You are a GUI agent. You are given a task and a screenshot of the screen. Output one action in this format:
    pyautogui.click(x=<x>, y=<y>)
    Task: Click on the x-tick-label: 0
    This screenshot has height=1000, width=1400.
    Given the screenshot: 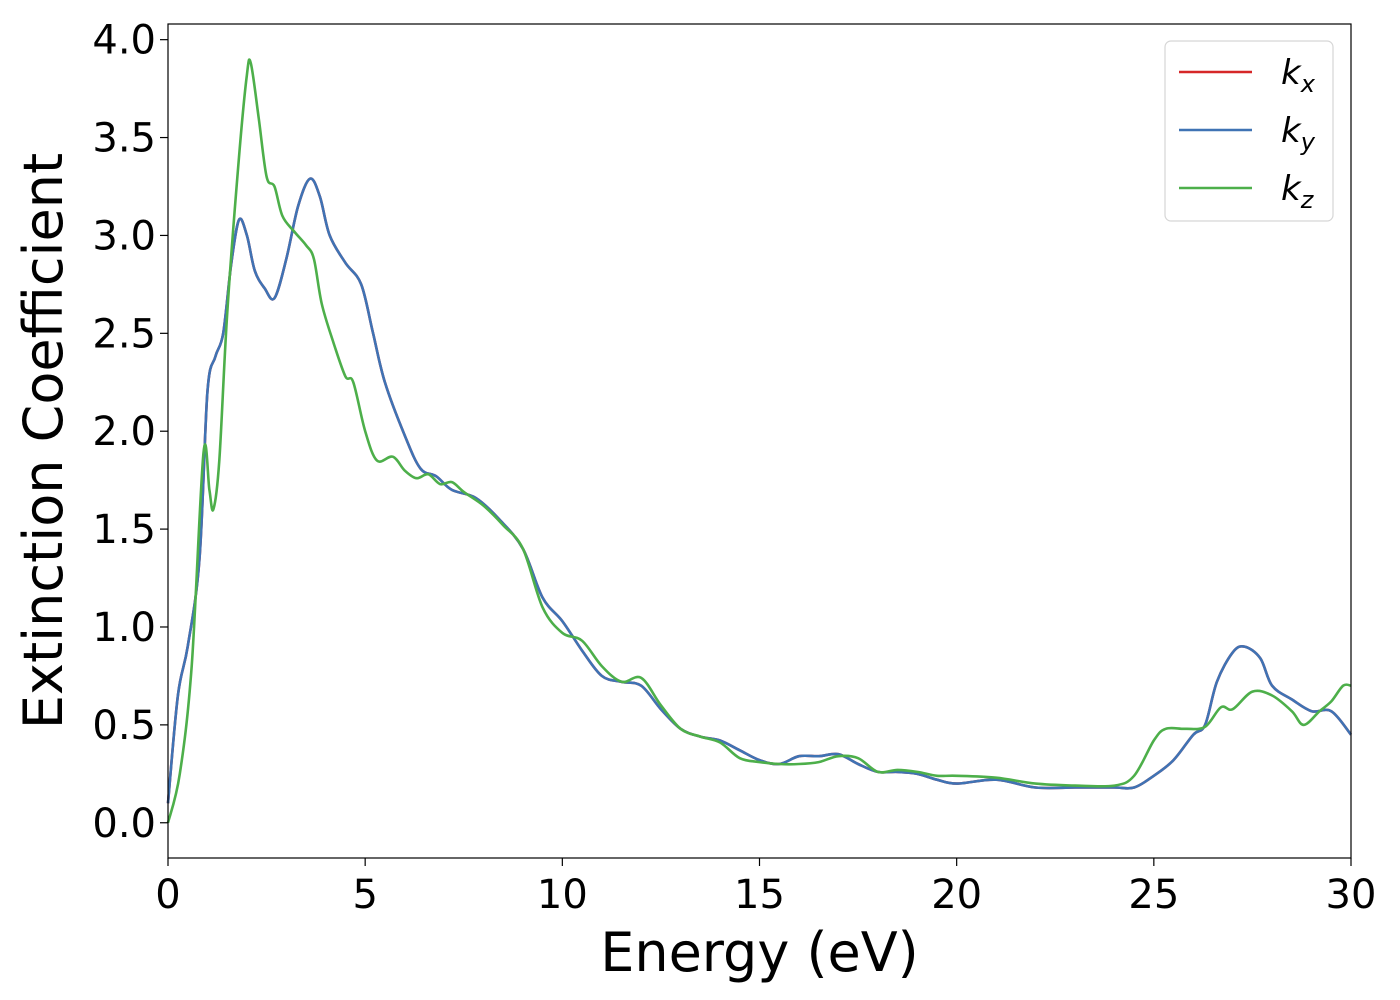 What is the action you would take?
    pyautogui.click(x=167, y=895)
    